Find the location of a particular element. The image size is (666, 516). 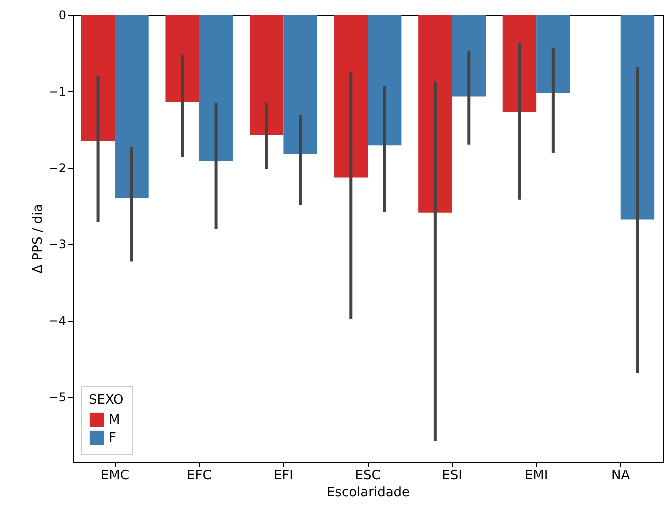

y-axis-title: Δ PPS / dia is located at coordinates (38, 239).